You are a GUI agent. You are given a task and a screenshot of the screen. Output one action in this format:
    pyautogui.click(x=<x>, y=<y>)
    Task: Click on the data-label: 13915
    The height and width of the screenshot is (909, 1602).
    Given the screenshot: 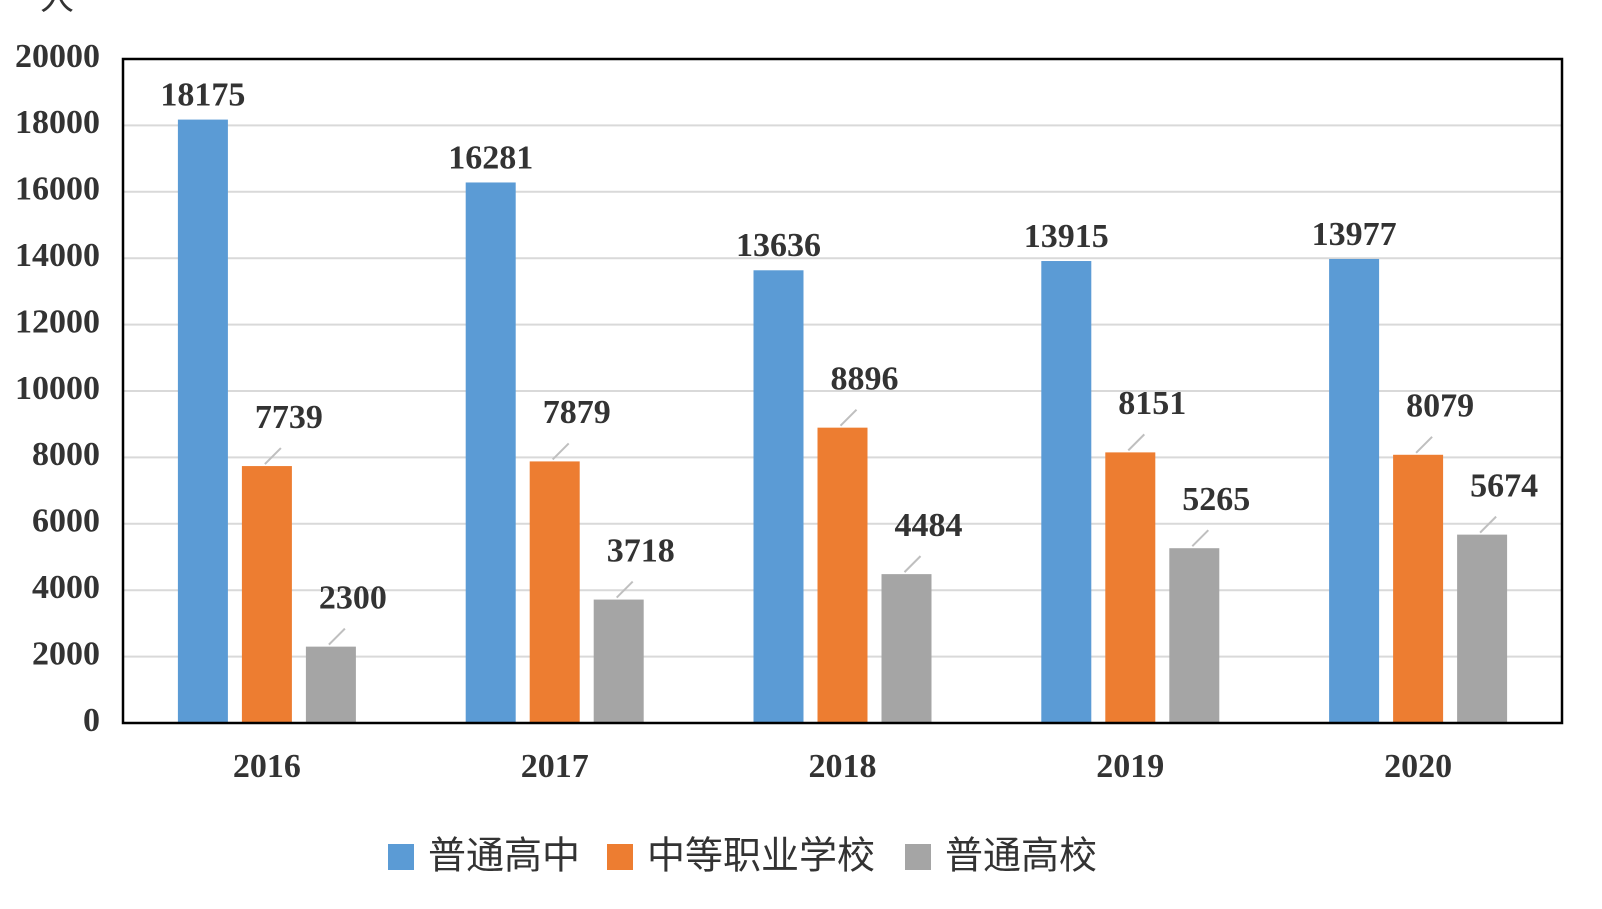 What is the action you would take?
    pyautogui.click(x=1066, y=236)
    